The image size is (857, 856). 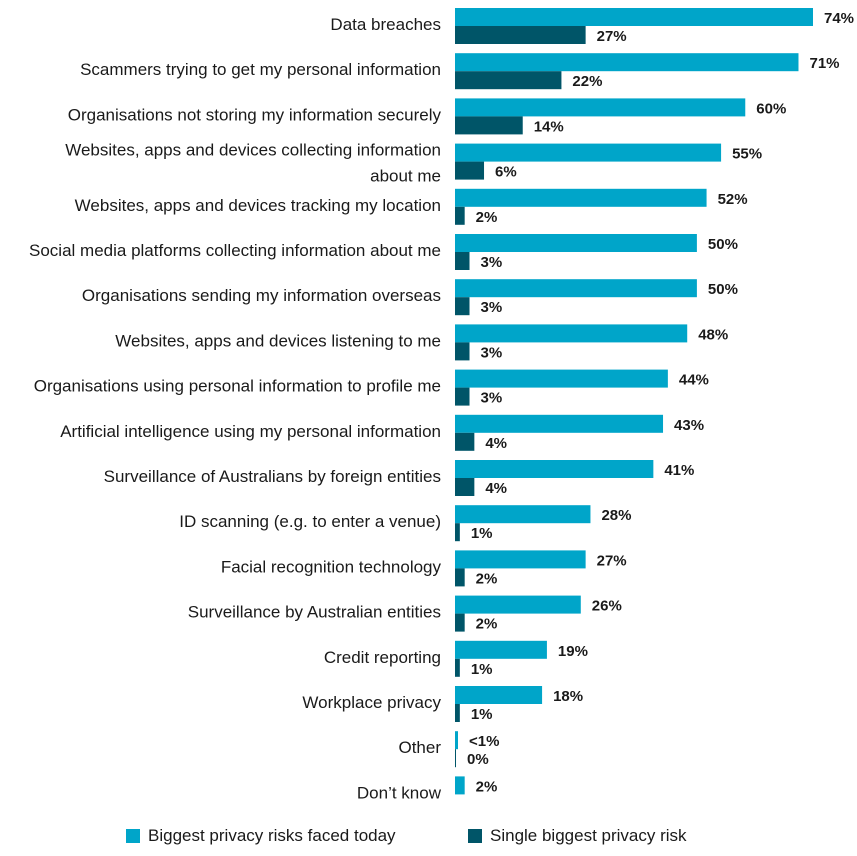 I want to click on legend-label-series-2: Single biggest privacy risk, so click(x=588, y=835).